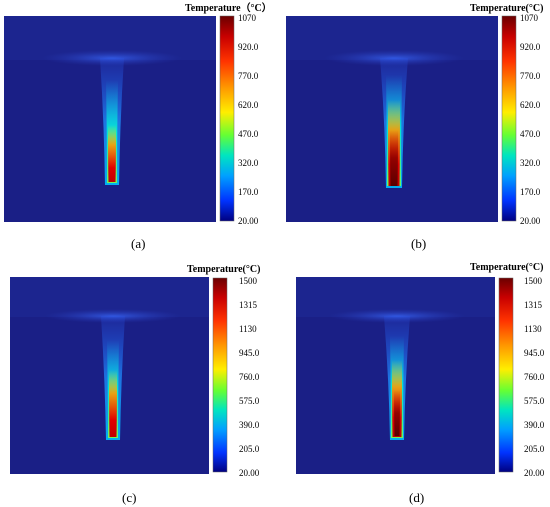 Image resolution: width=550 pixels, height=507 pixels. What do you see at coordinates (113, 403) in the screenshot?
I see `plume-hot-c` at bounding box center [113, 403].